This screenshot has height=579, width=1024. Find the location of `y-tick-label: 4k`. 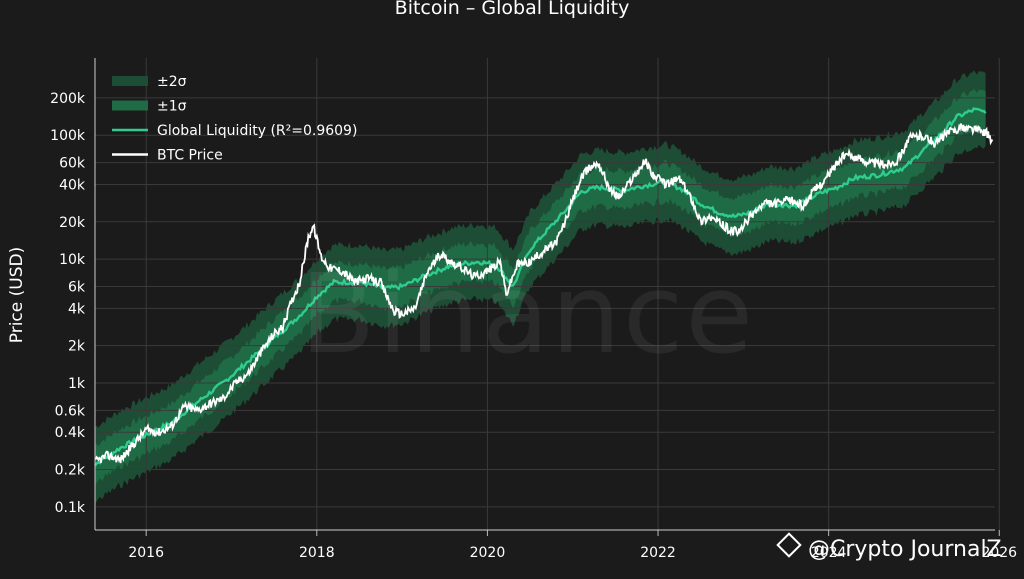

y-tick-label: 4k is located at coordinates (77, 309).